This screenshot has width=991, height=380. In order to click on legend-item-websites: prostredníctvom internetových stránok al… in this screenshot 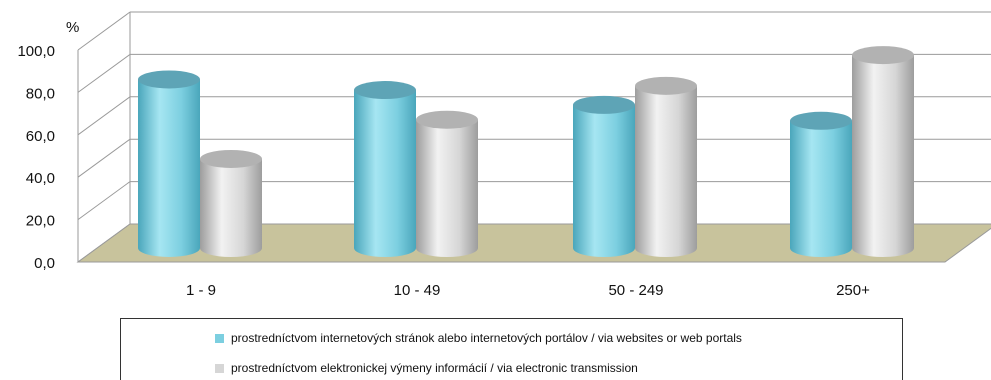, I will do `click(478, 338)`.